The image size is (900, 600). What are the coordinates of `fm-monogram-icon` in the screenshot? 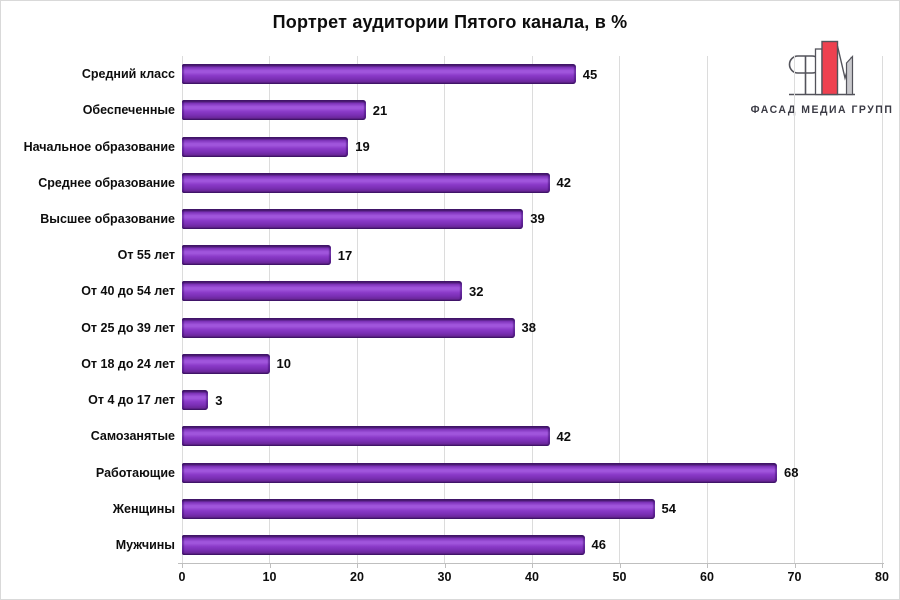 It's located at (821, 68).